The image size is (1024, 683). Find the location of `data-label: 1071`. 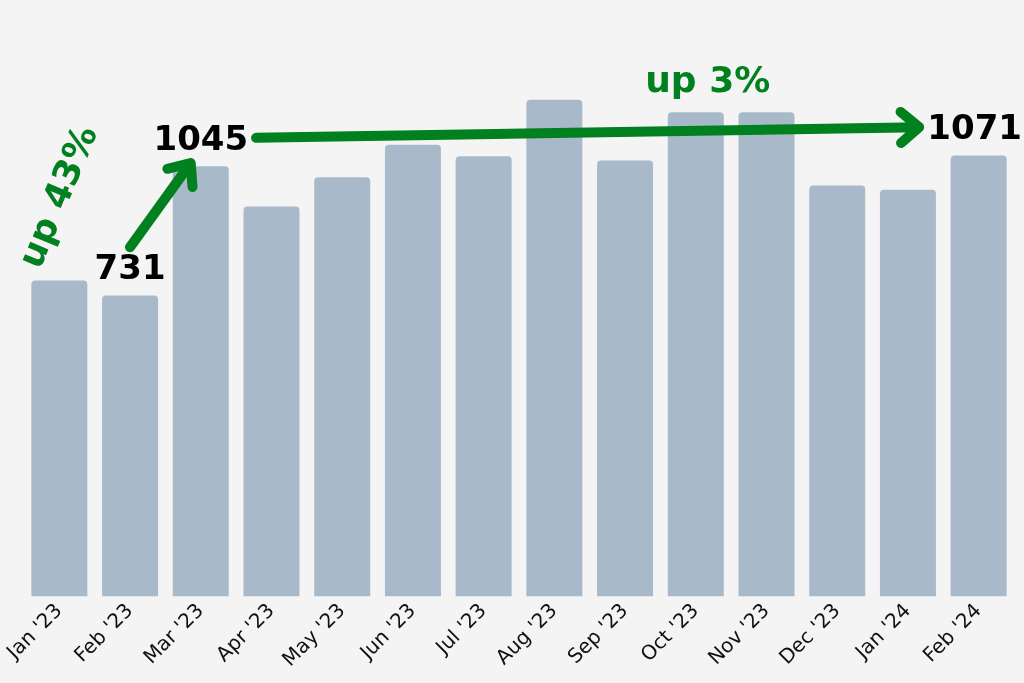

data-label: 1071 is located at coordinates (975, 127).